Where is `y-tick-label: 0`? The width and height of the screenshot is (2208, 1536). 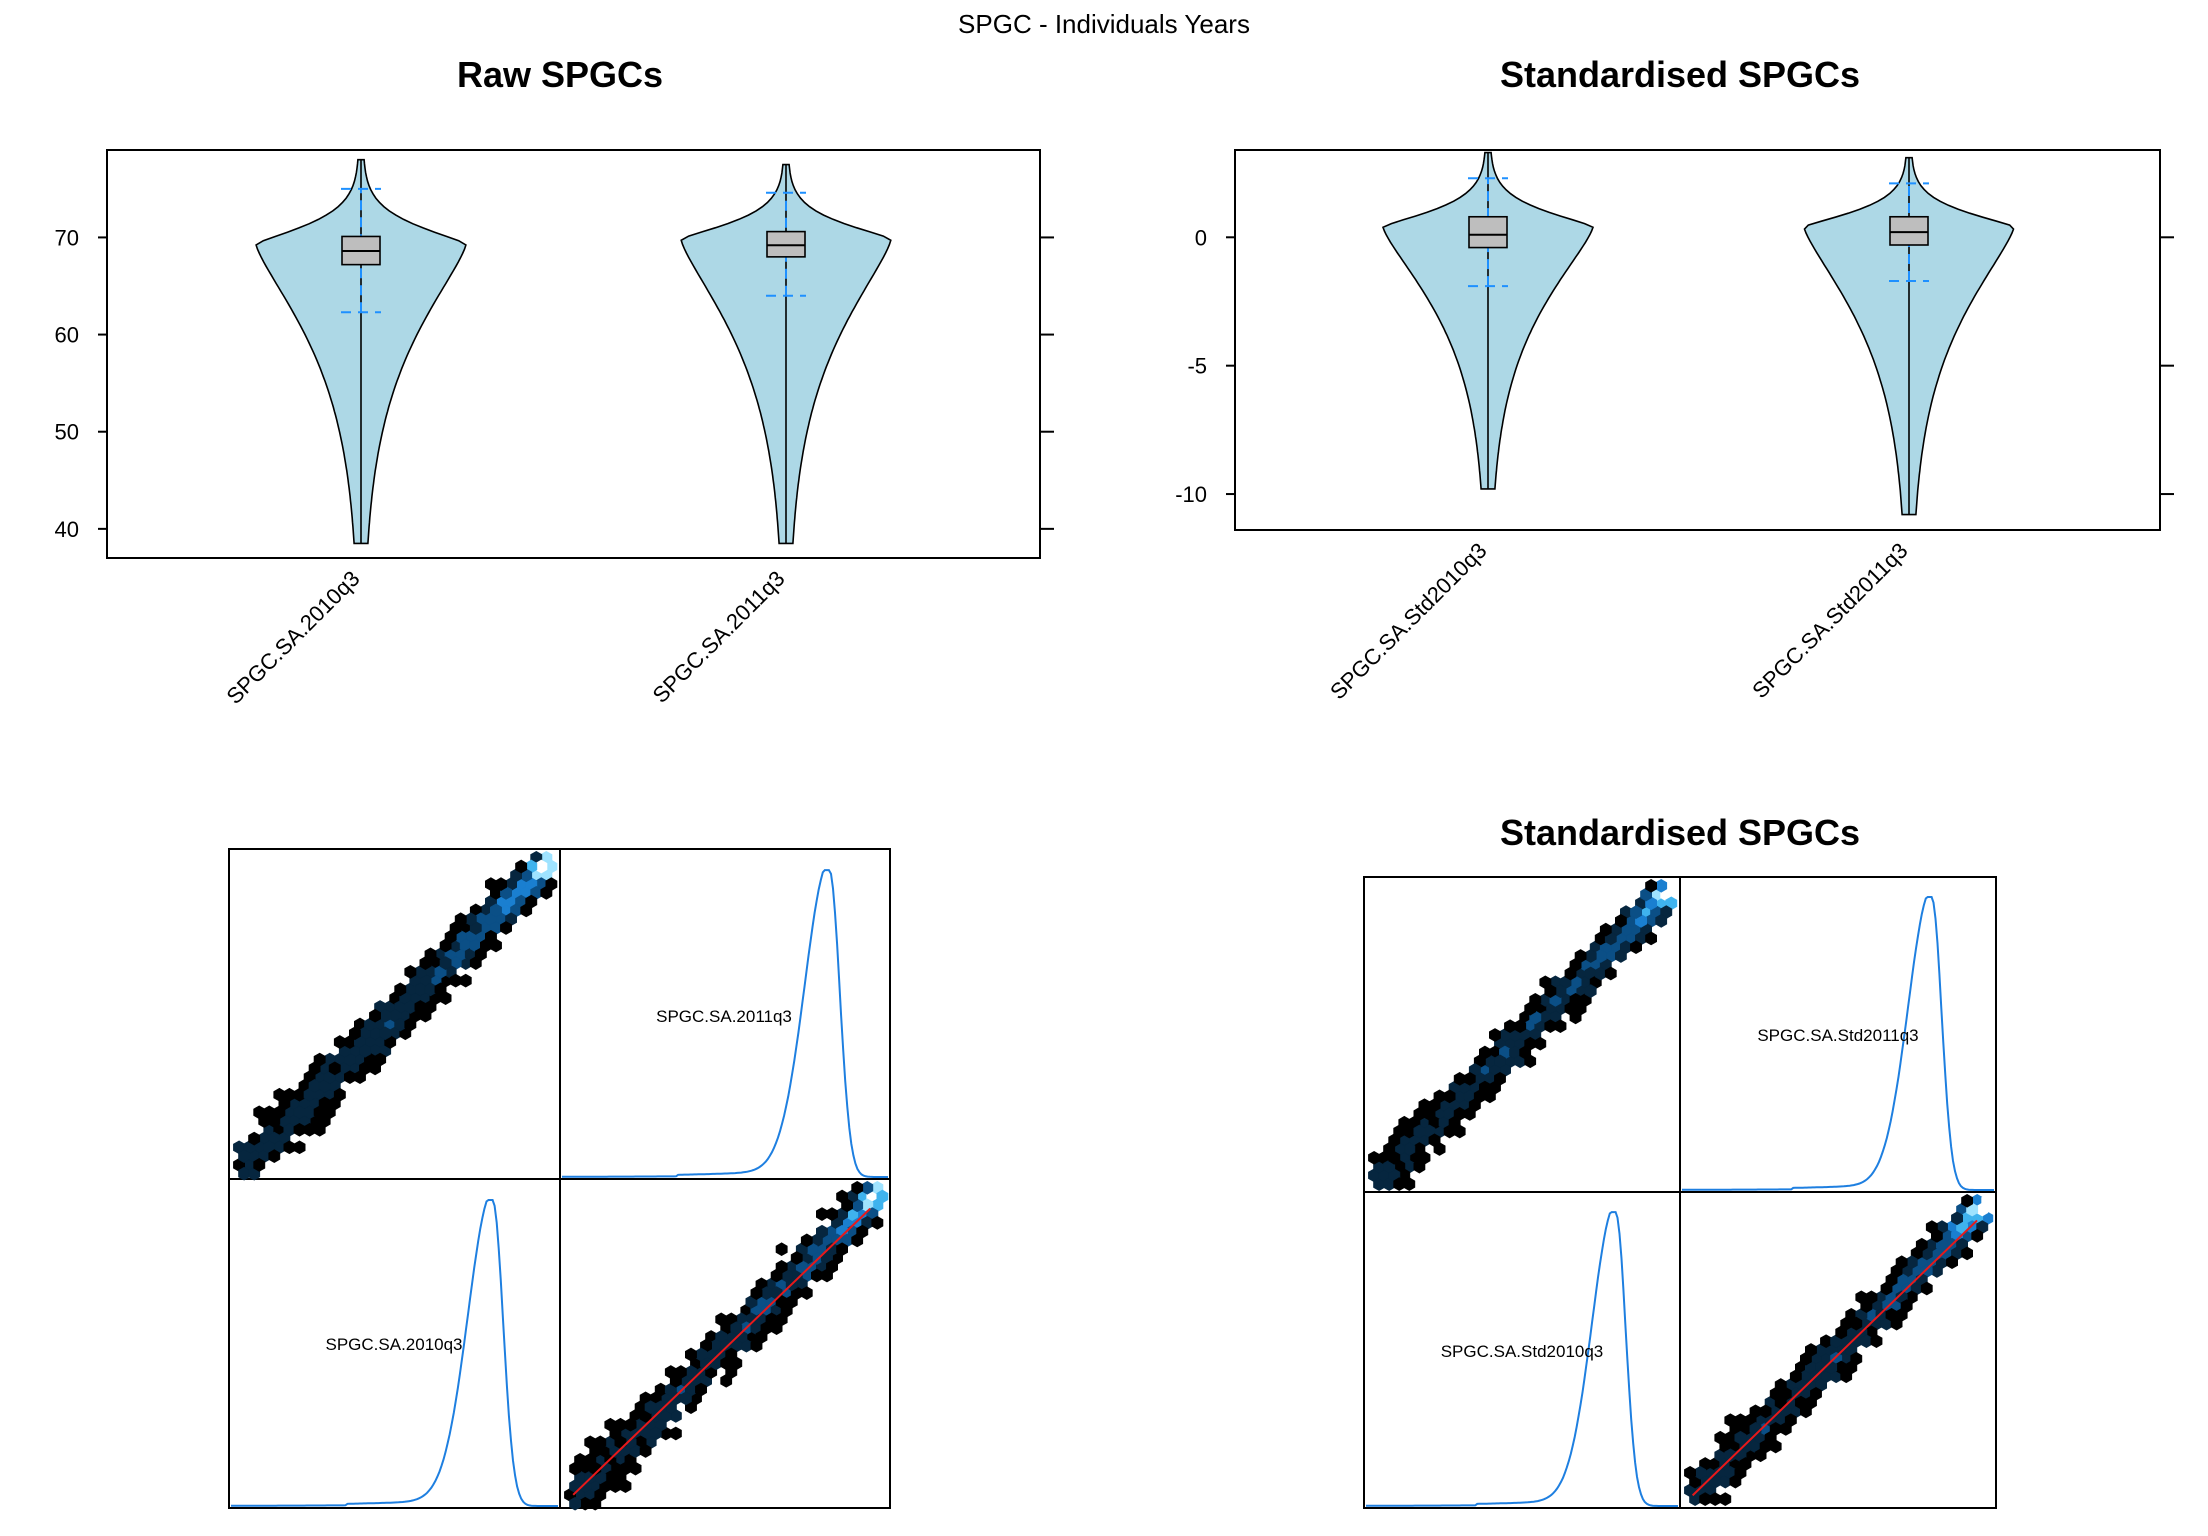 y-tick-label: 0 is located at coordinates (1201, 237).